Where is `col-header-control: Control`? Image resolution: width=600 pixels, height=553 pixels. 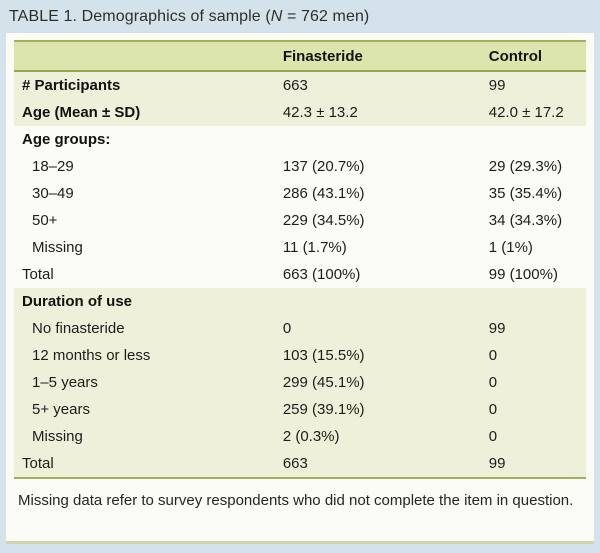
col-header-control: Control is located at coordinates (537, 56).